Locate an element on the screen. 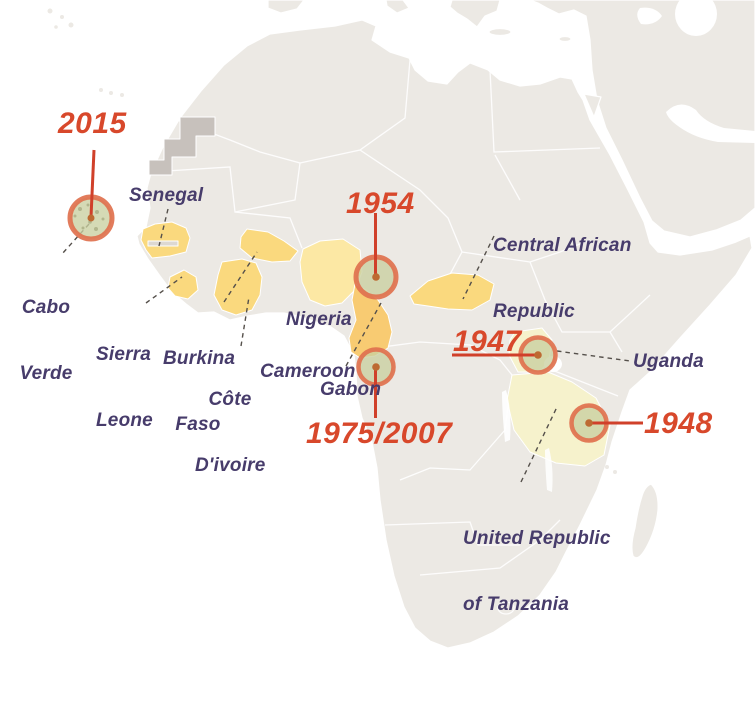 The width and height of the screenshot is (755, 724). country-label-uganda: Uganda is located at coordinates (668, 361).